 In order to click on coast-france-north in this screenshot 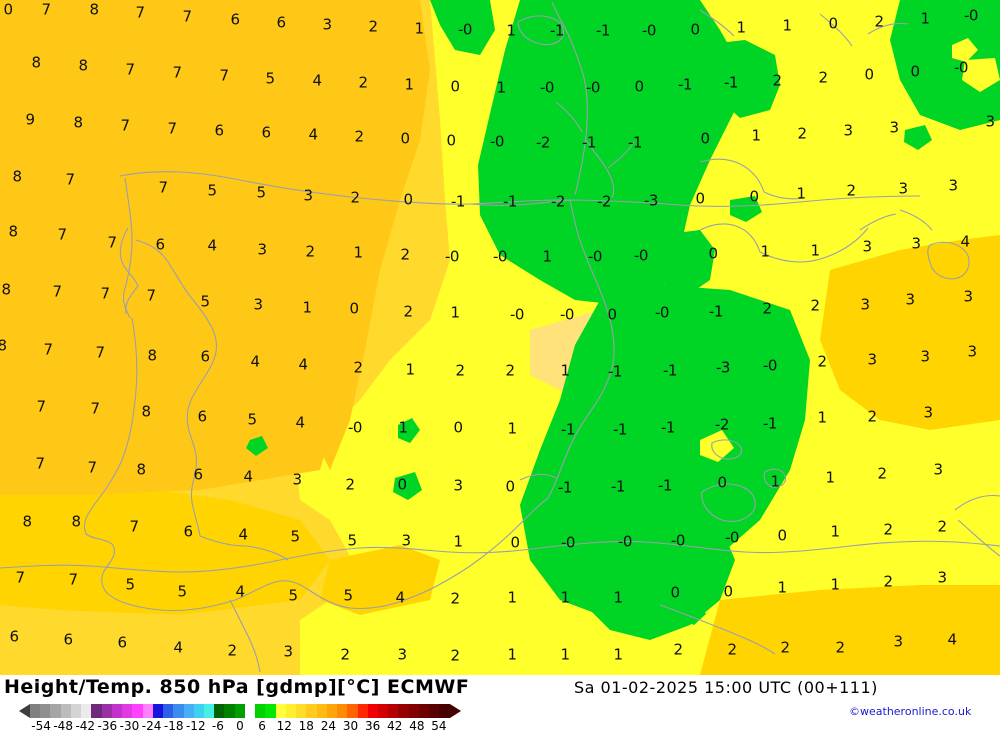, I will do `click(569, 98)`.